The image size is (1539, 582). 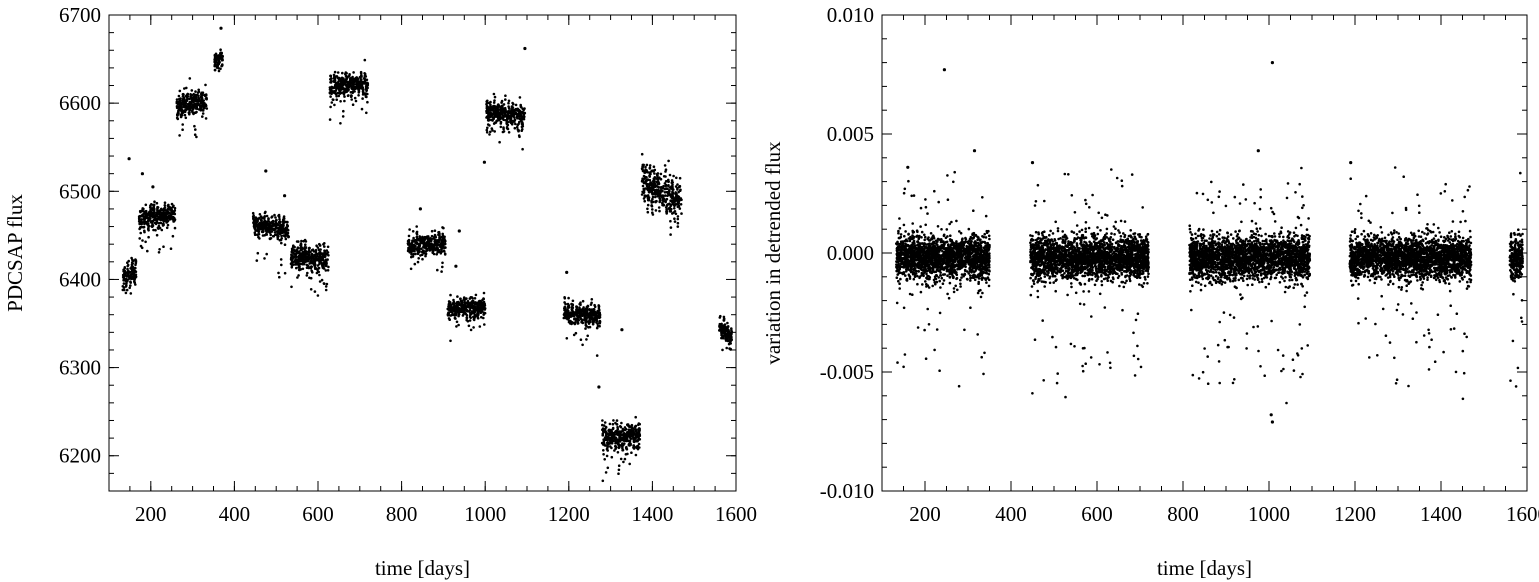 I want to click on y-axis-label: variation in detrended flux, so click(x=773, y=253).